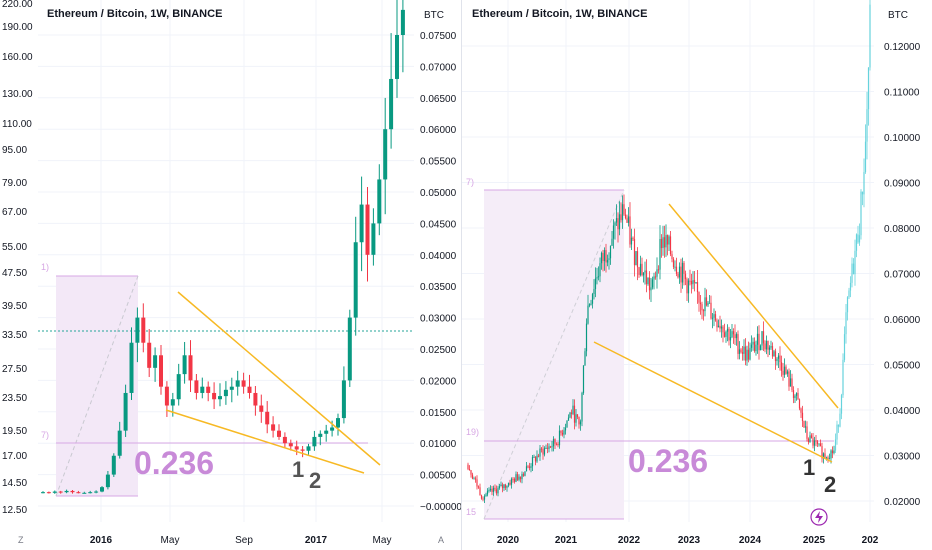 This screenshot has height=550, width=932. I want to click on fib-diagonal, so click(554, 354).